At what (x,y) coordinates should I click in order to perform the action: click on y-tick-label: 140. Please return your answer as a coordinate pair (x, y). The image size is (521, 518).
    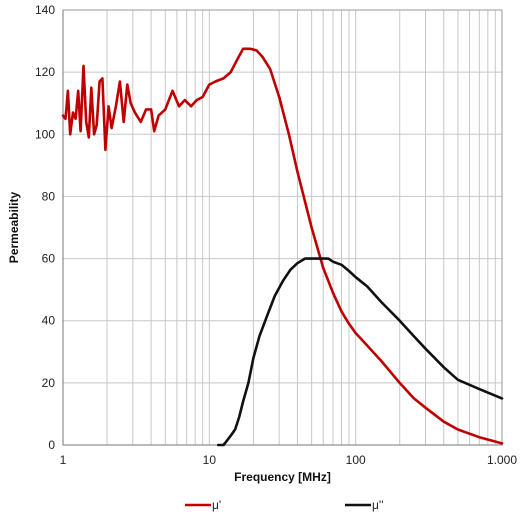
    Looking at the image, I should click on (45, 10).